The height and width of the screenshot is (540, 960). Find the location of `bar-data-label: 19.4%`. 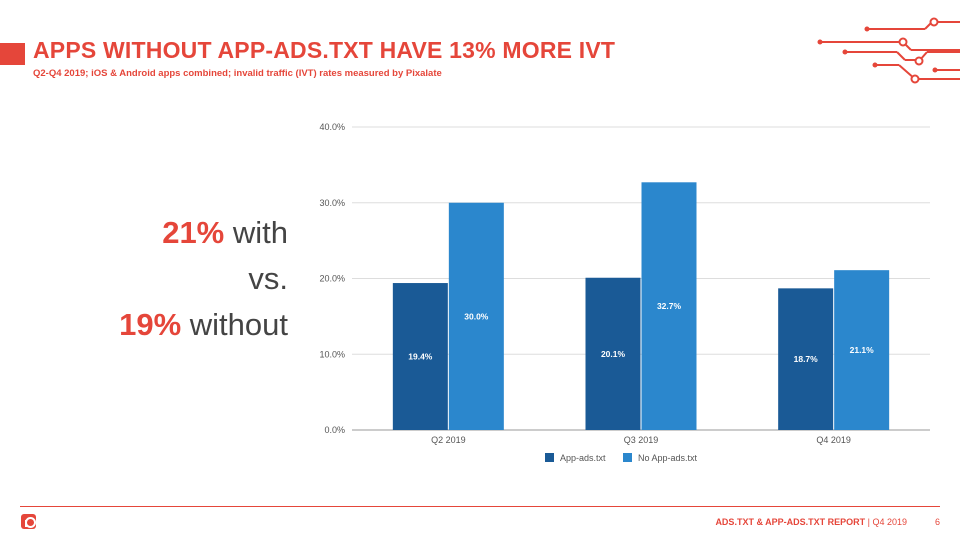

bar-data-label: 19.4% is located at coordinates (420, 357).